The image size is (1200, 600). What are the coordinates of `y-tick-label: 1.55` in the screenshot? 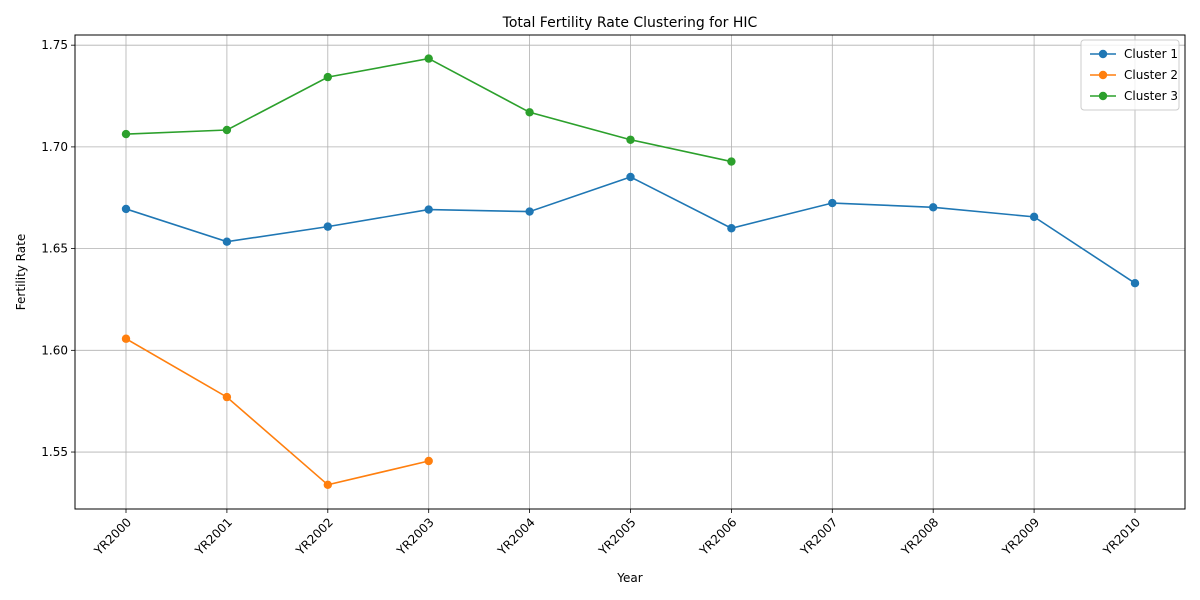 It's located at (54, 452).